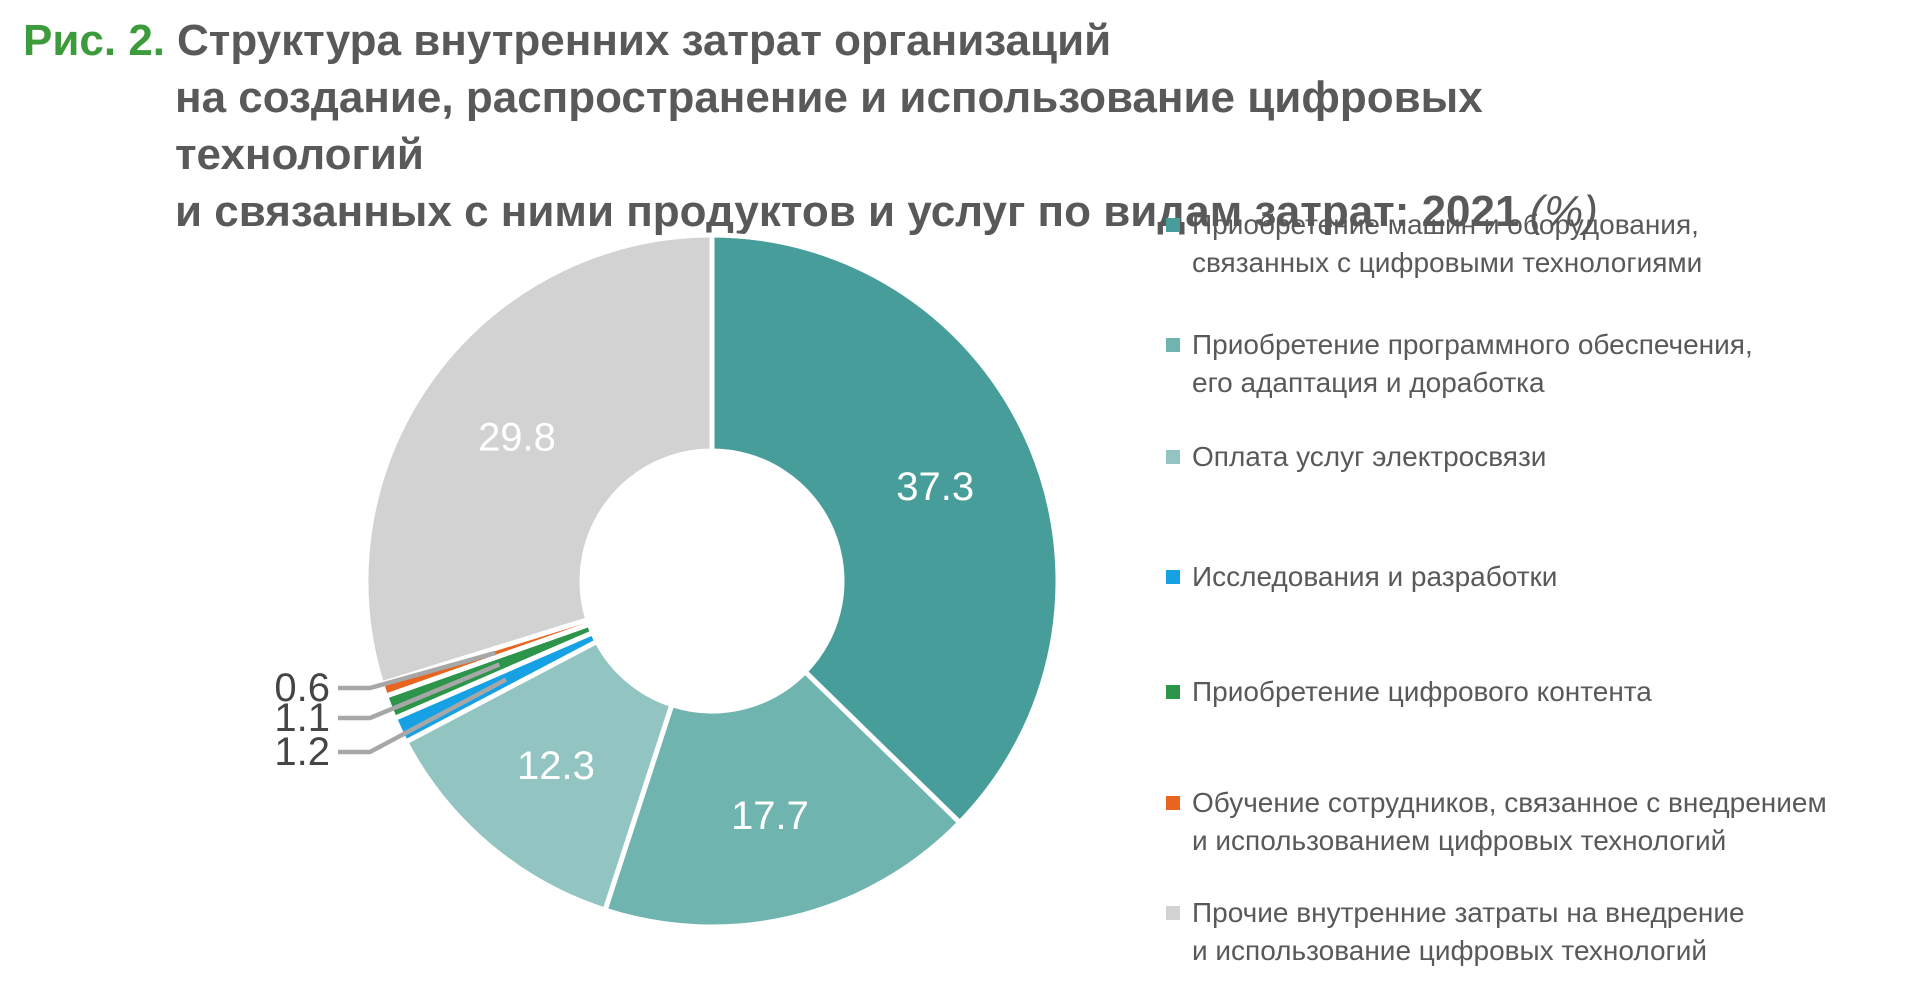 The image size is (1917, 1000). I want to click on legend-label-line: Исследования и разработки, so click(1375, 576).